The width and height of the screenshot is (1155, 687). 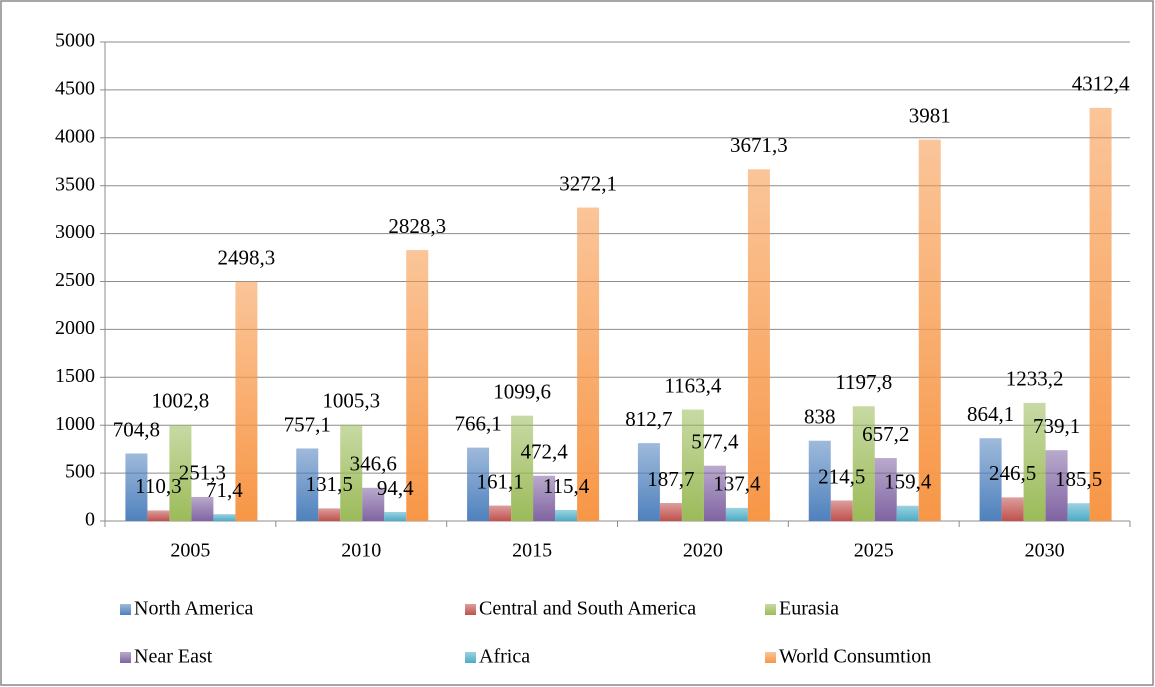 I want to click on data-label: 1099,6, so click(x=522, y=391).